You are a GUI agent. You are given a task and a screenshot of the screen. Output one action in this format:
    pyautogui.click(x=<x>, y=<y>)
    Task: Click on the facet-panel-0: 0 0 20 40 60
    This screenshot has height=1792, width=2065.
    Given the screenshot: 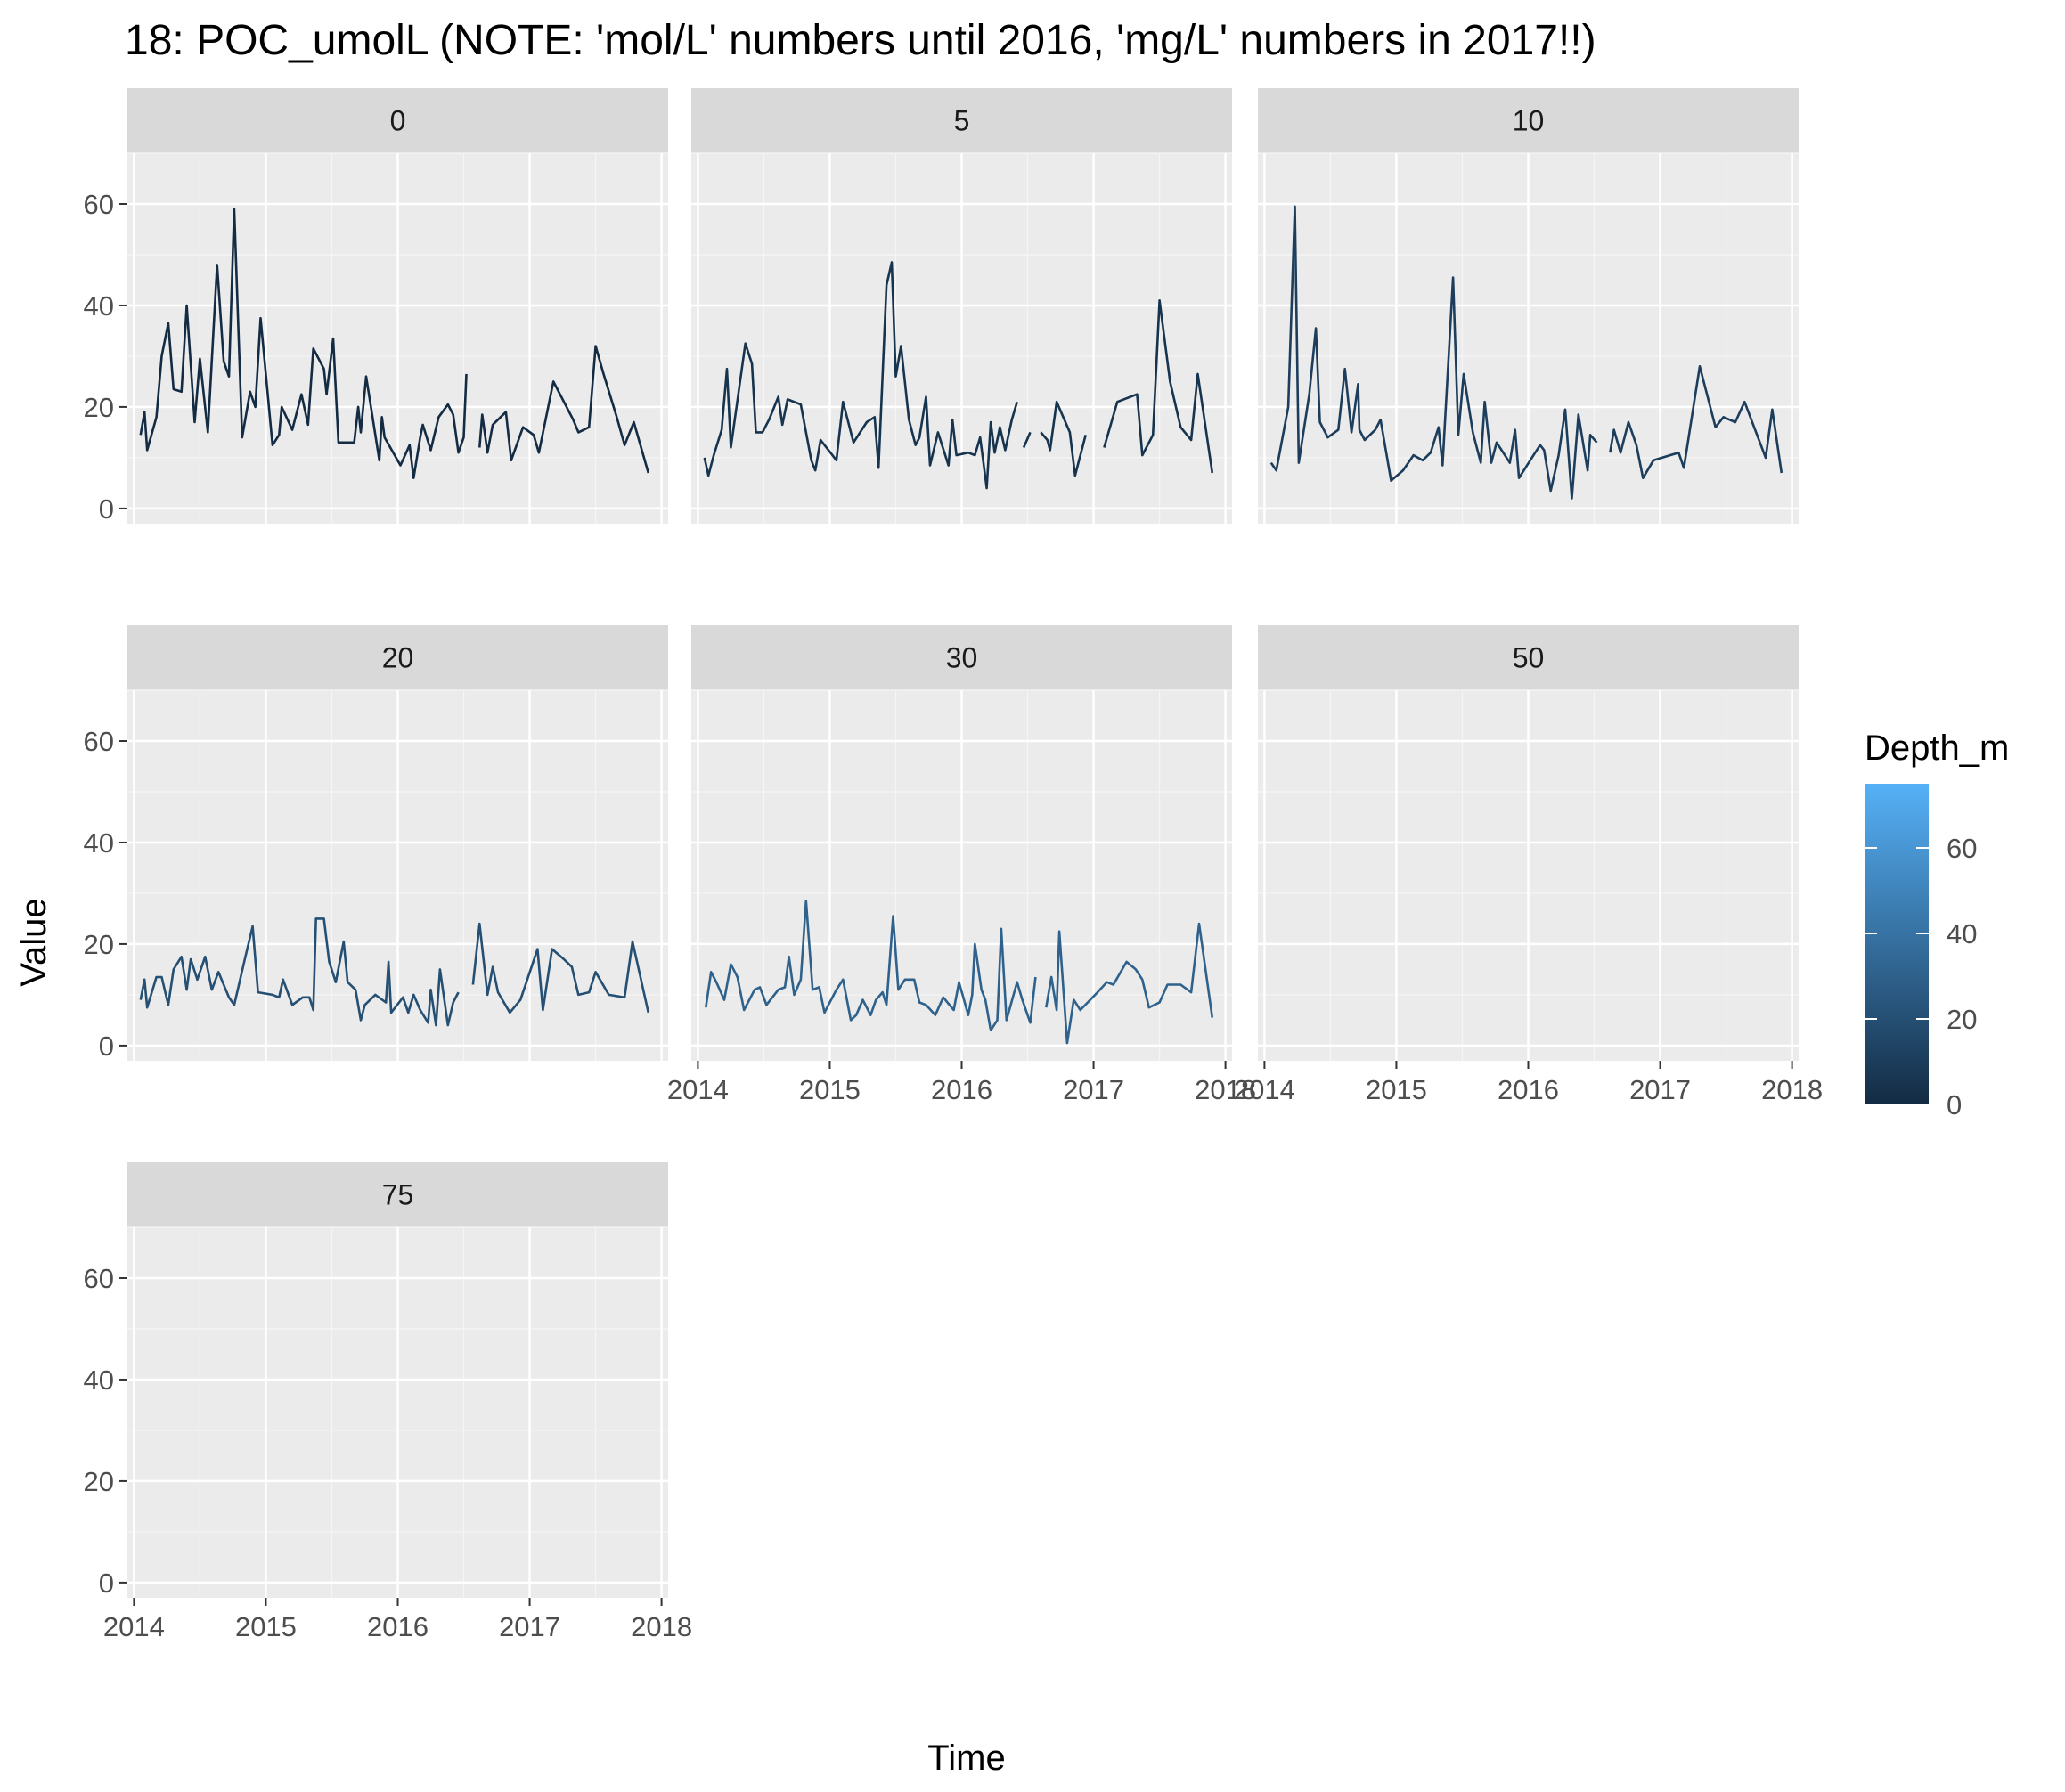 What is the action you would take?
    pyautogui.click(x=376, y=306)
    